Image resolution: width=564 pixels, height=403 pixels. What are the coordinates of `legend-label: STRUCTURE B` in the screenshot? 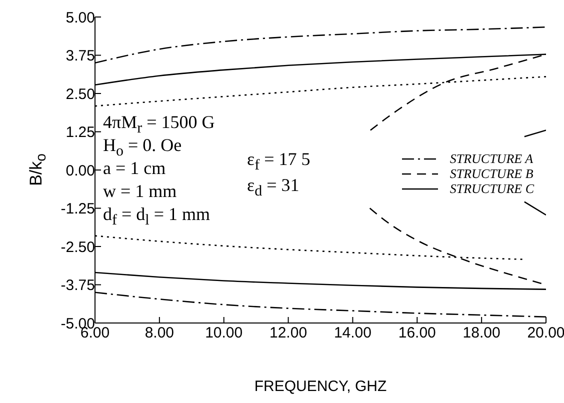 It's located at (492, 174).